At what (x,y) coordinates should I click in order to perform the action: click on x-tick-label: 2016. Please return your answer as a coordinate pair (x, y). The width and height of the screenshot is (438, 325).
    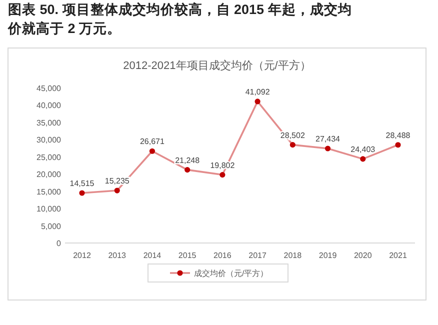
    Looking at the image, I should click on (223, 255).